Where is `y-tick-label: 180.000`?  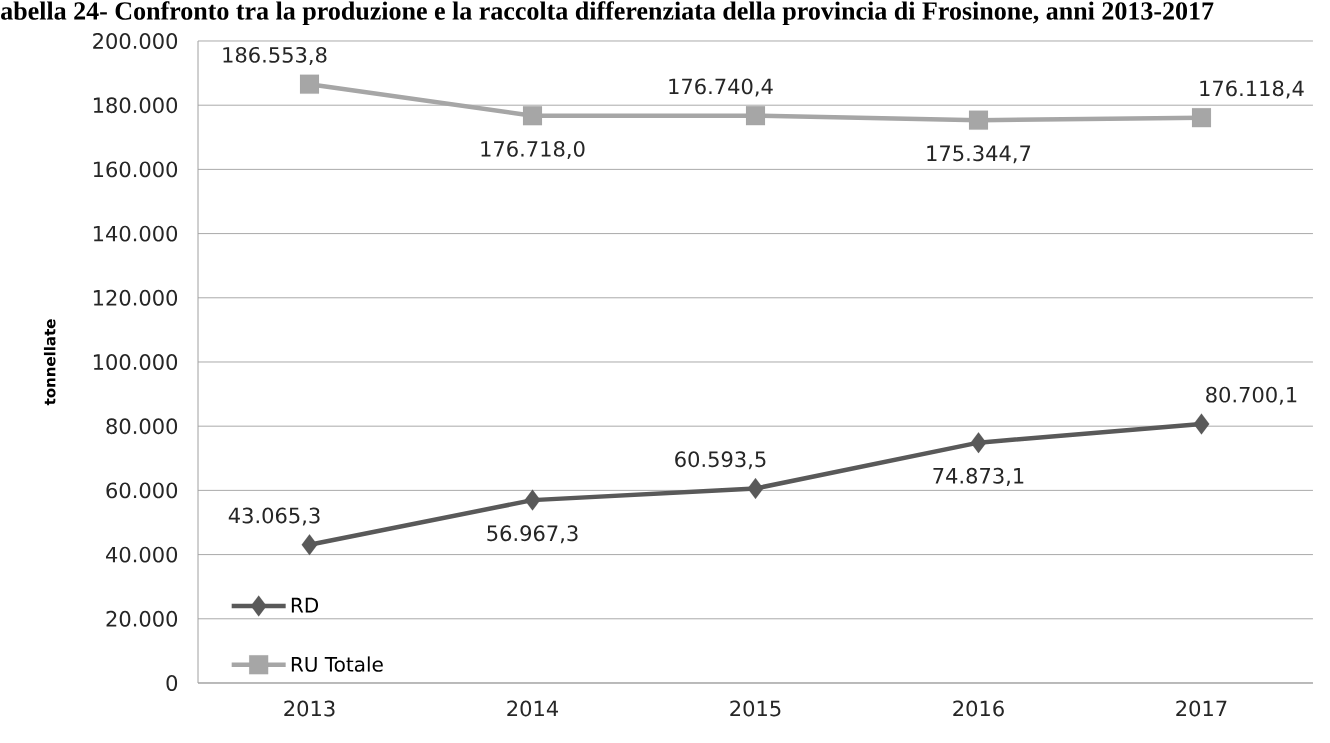 y-tick-label: 180.000 is located at coordinates (135, 105).